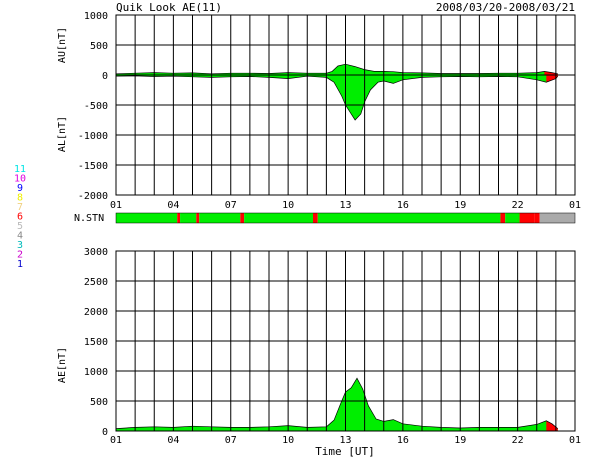 This screenshot has height=460, width=590. I want to click on au-area, so click(337, 69).